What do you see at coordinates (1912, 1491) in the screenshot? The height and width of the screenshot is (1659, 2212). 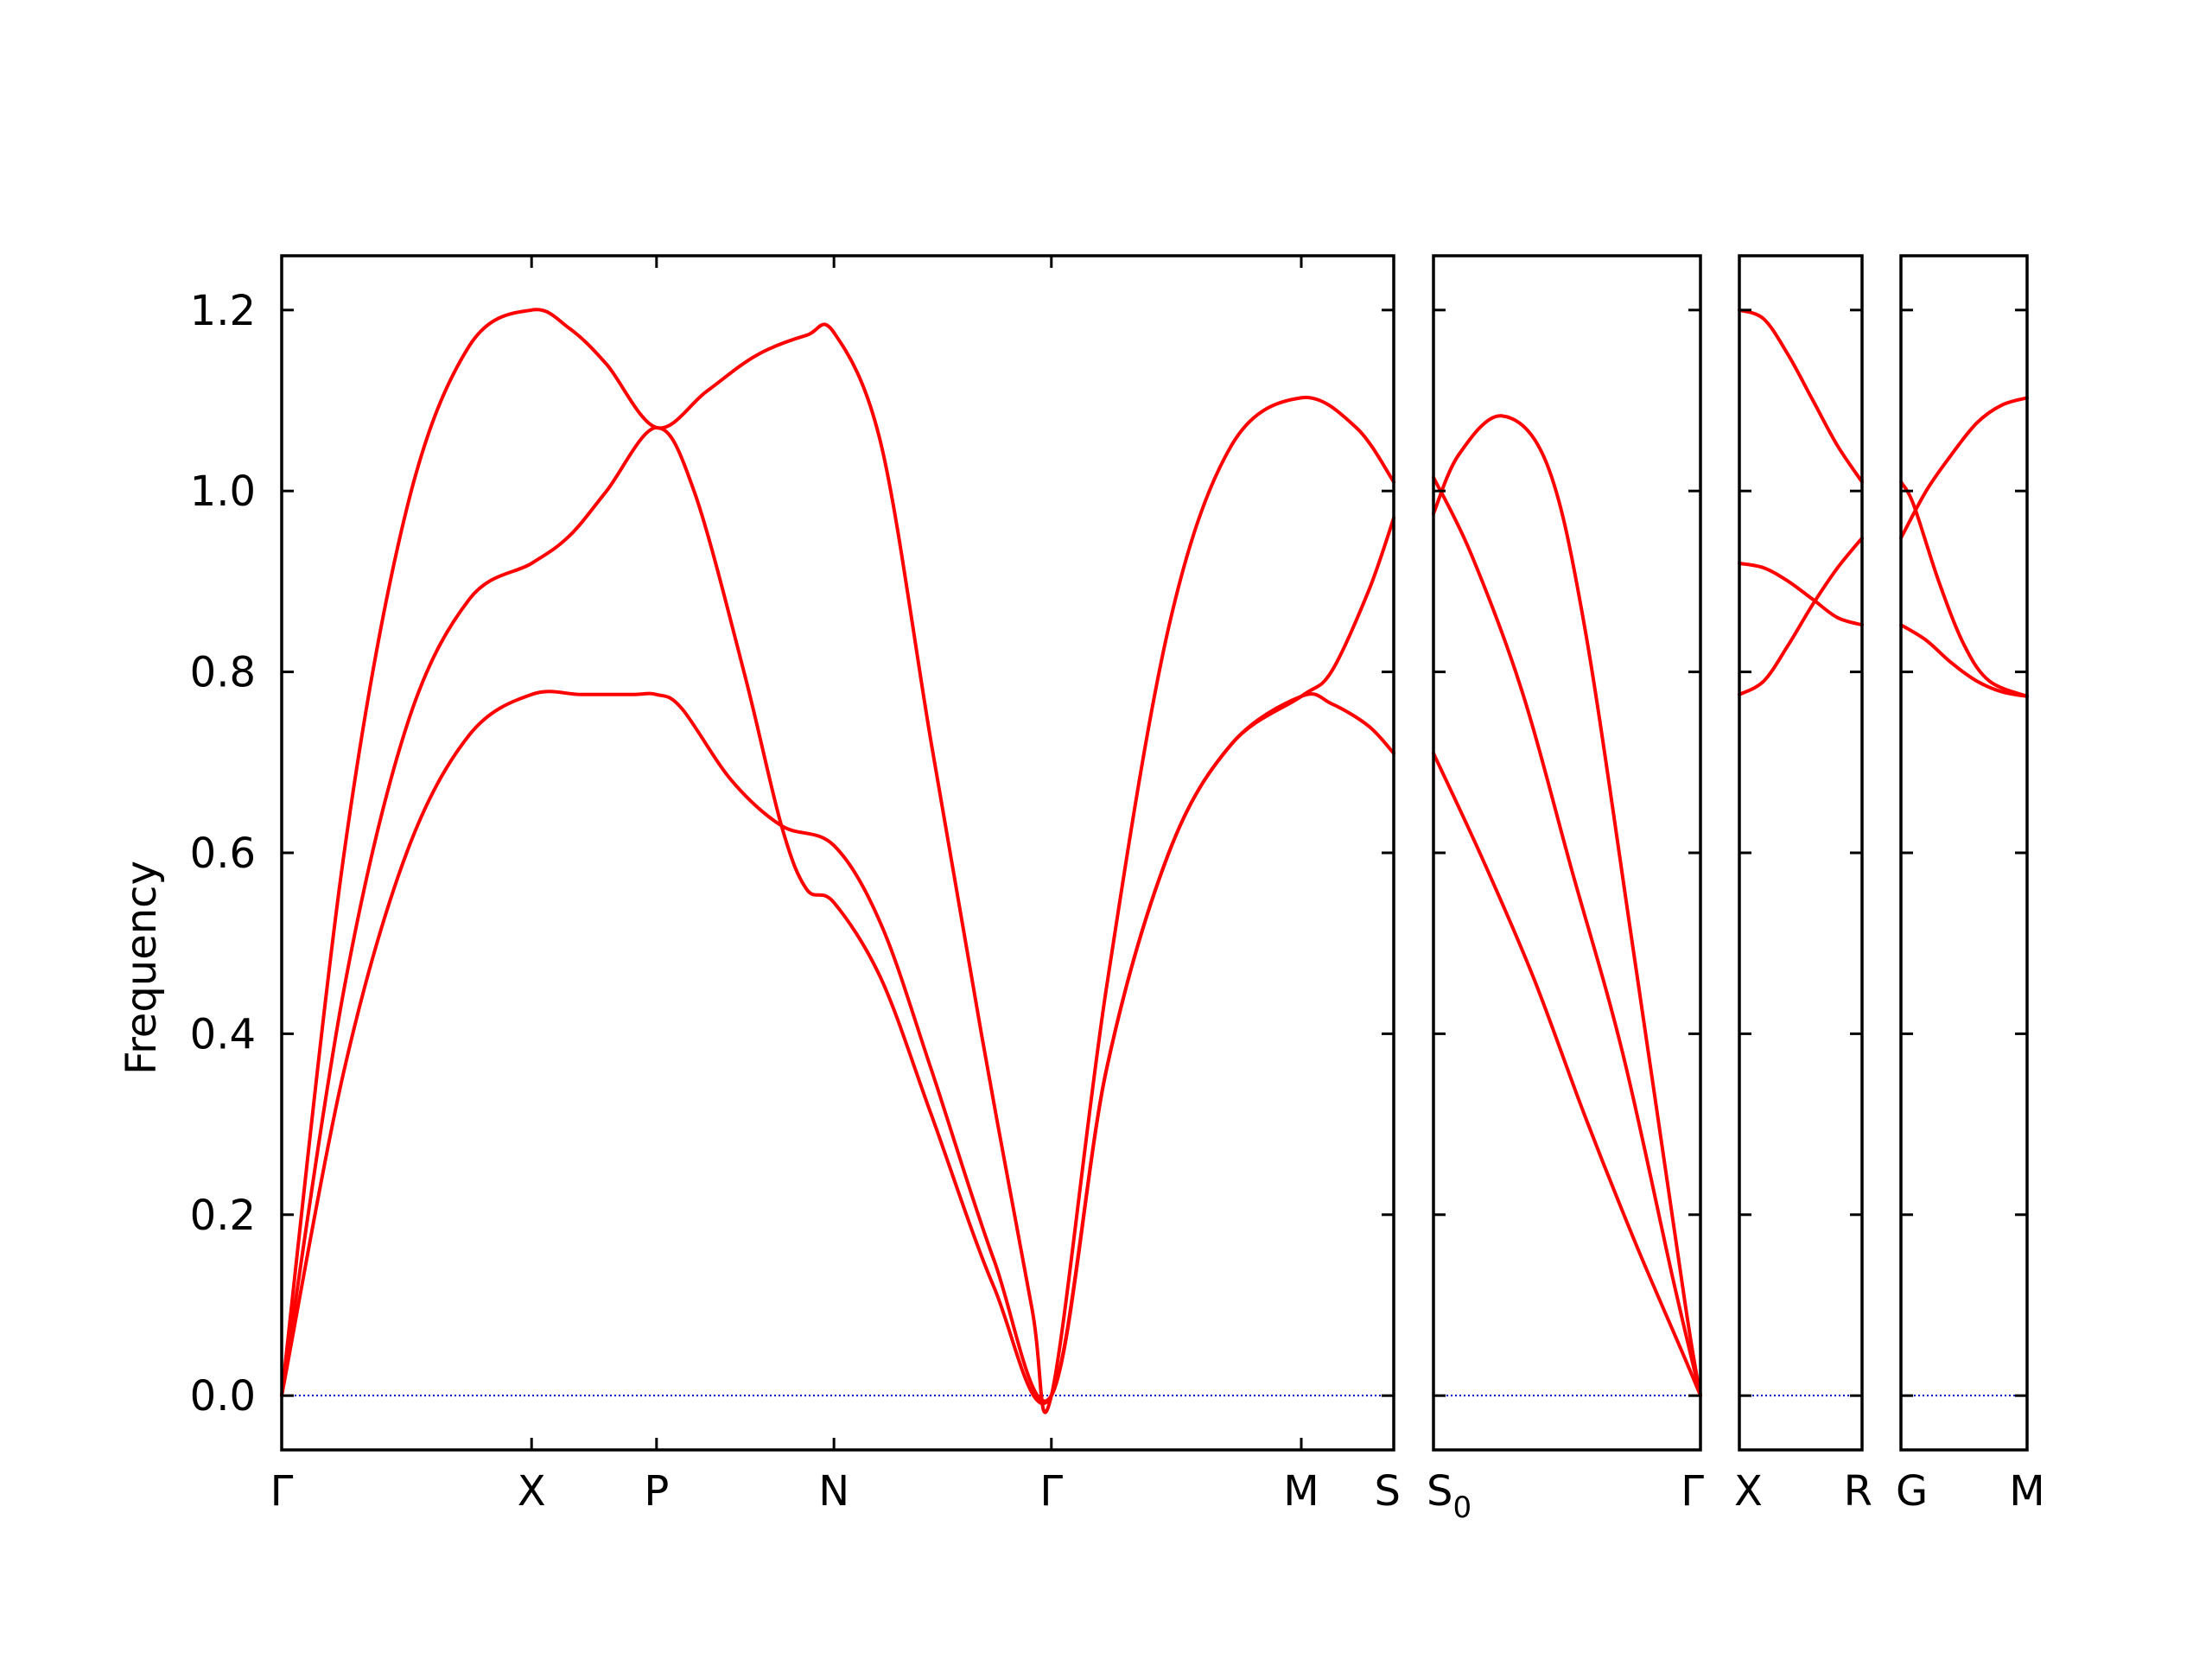 I see `x-tick-label: G` at bounding box center [1912, 1491].